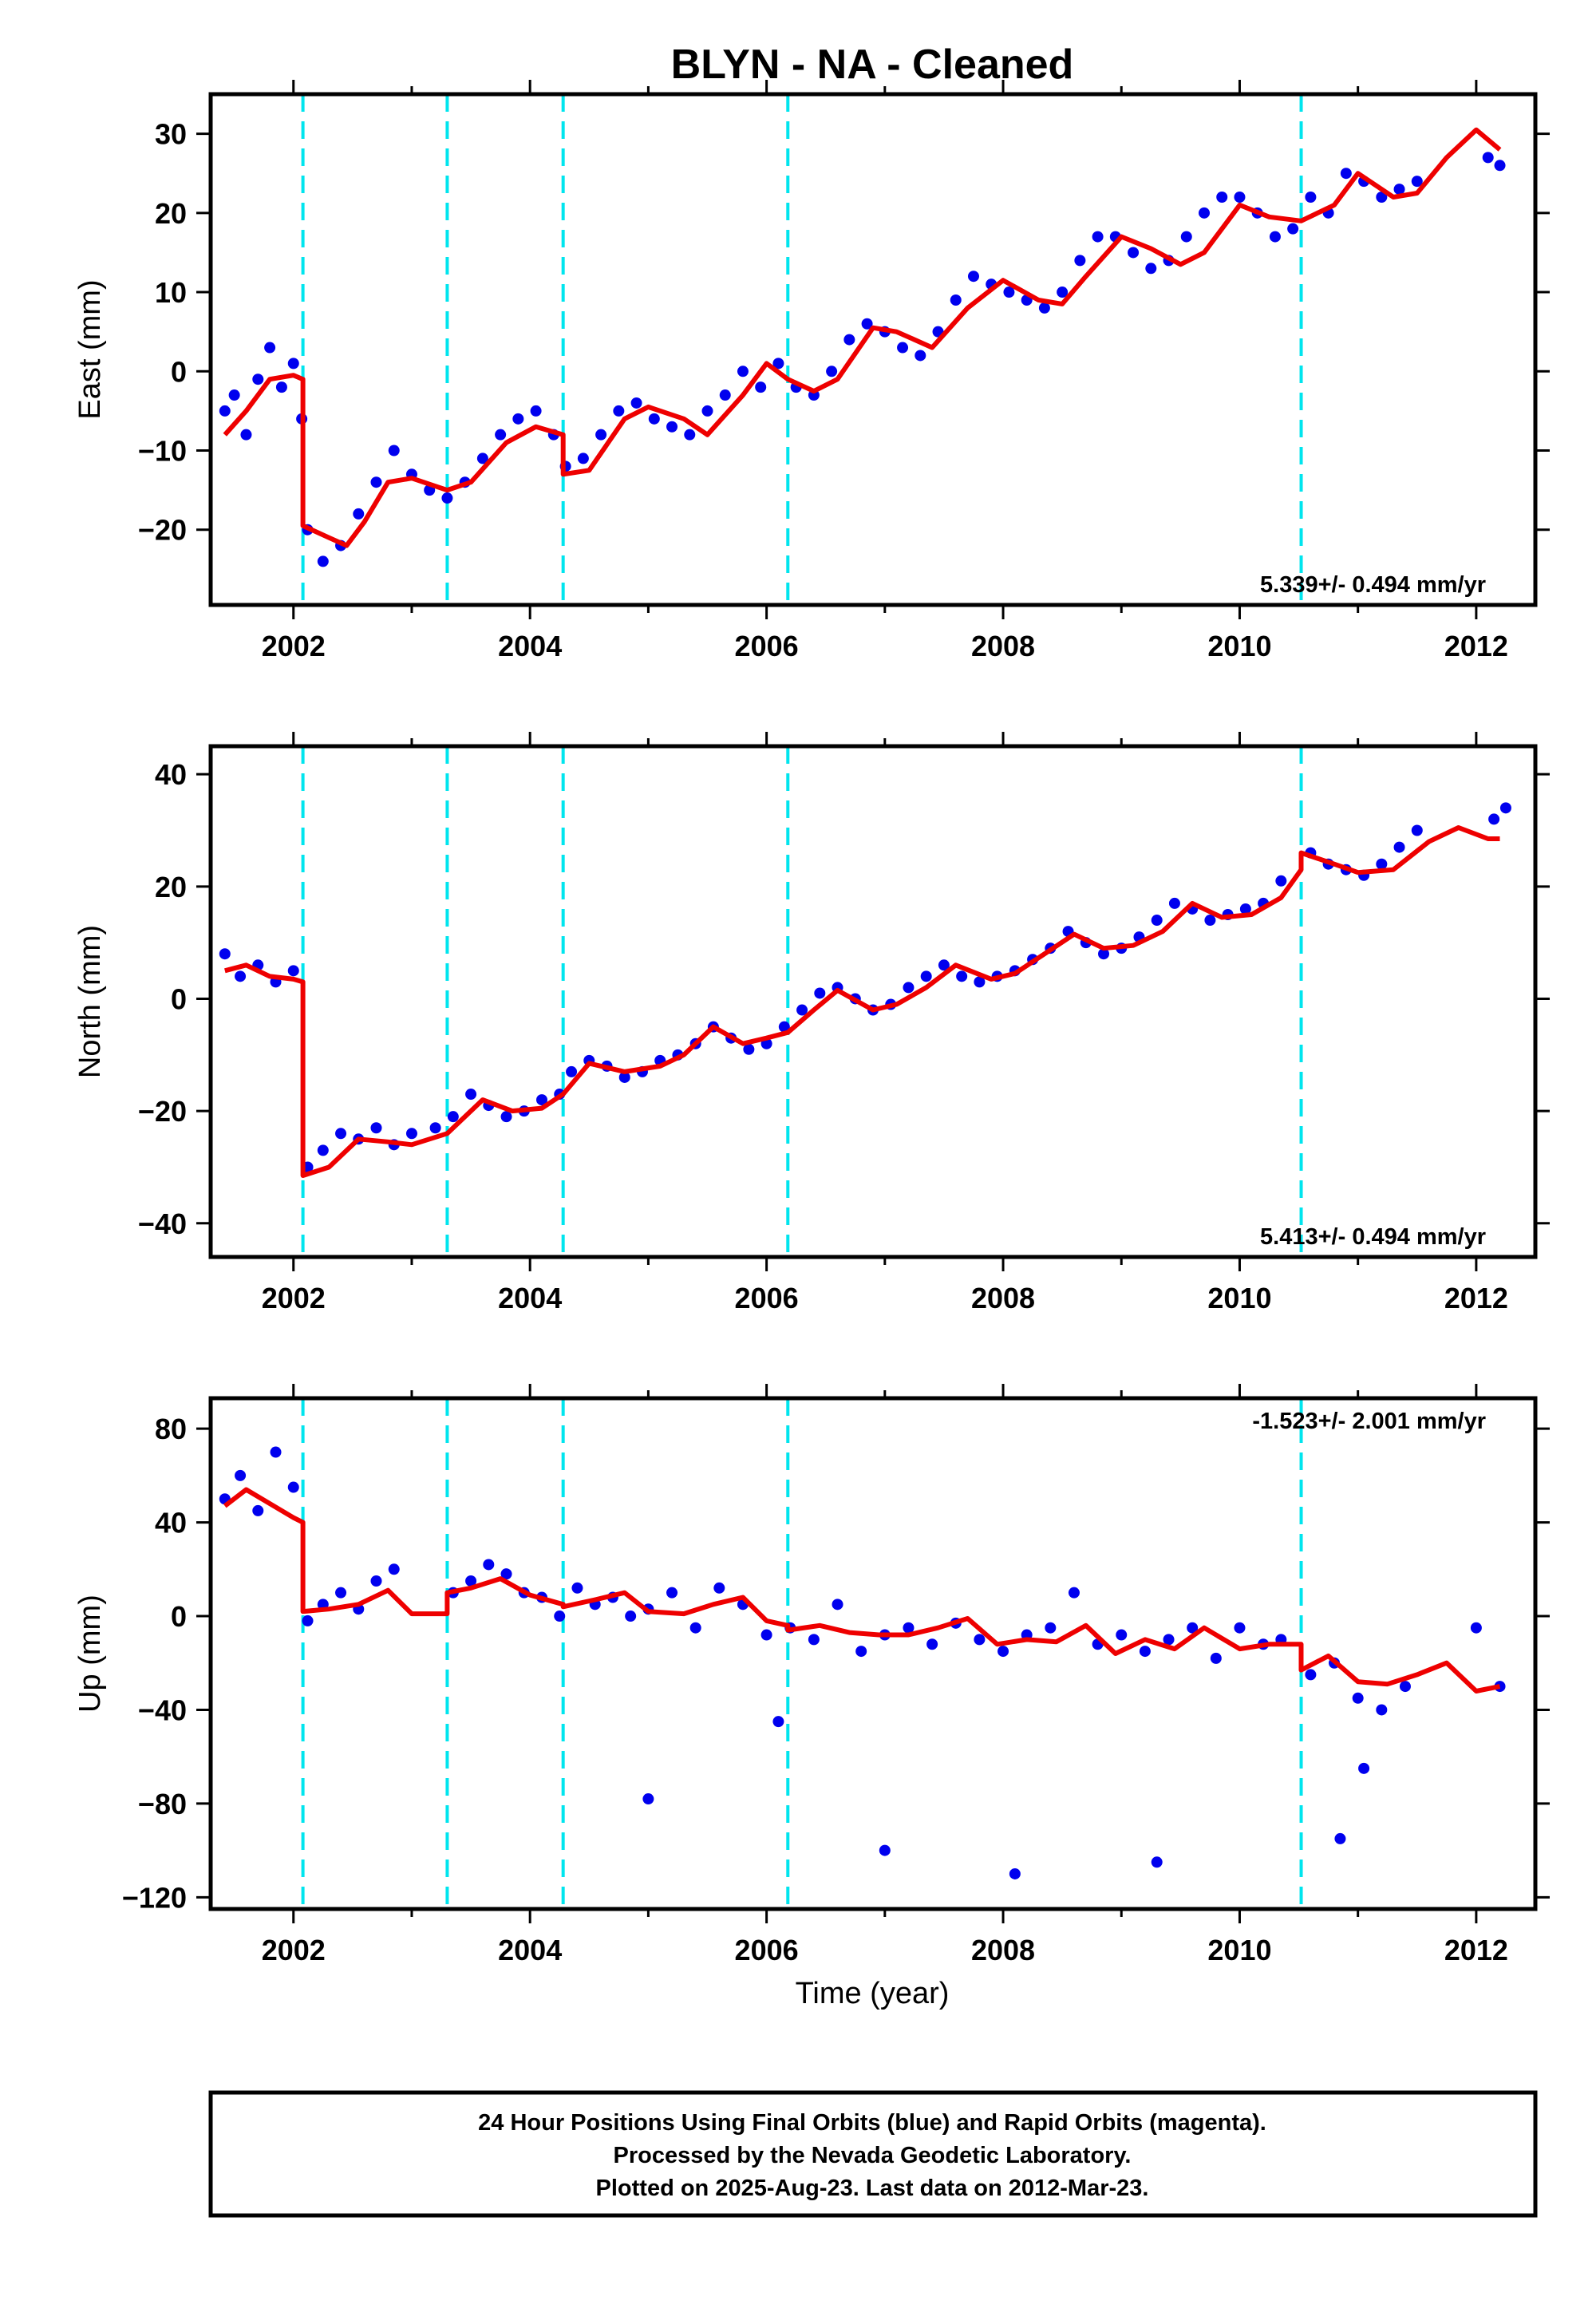 The height and width of the screenshot is (2316, 1596). What do you see at coordinates (171, 774) in the screenshot?
I see `y-tick-label-4: 40` at bounding box center [171, 774].